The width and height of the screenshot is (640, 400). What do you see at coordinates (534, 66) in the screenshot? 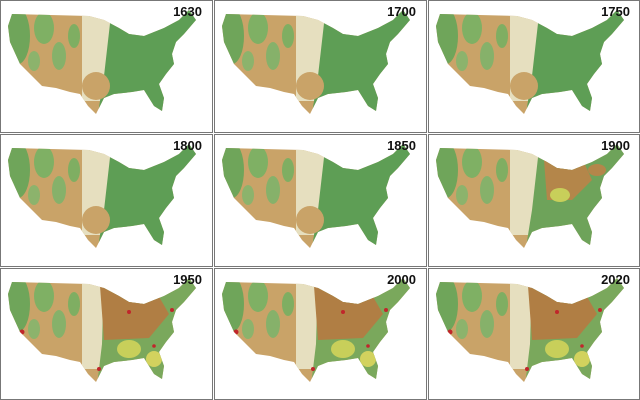
I see `map-panel: 1750` at bounding box center [534, 66].